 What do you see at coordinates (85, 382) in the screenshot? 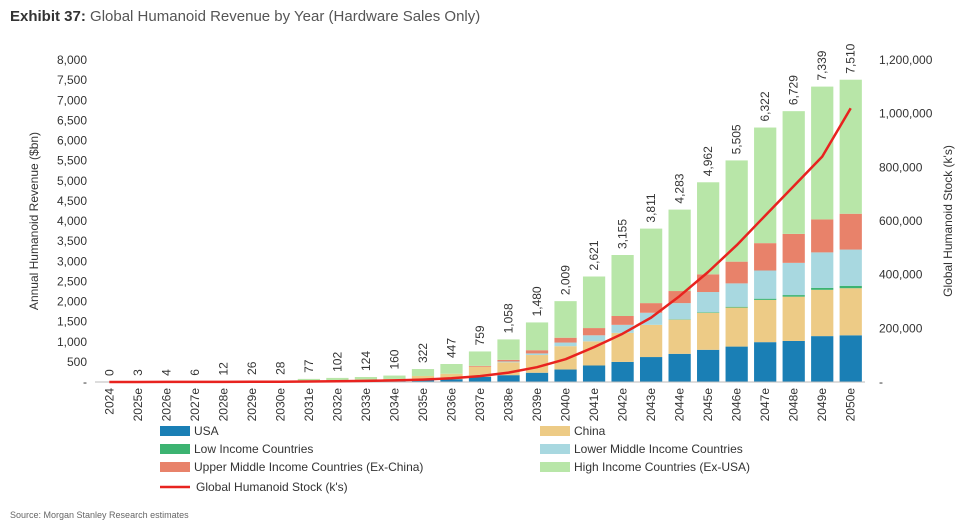
I see `y-tick-label: -` at bounding box center [85, 382].